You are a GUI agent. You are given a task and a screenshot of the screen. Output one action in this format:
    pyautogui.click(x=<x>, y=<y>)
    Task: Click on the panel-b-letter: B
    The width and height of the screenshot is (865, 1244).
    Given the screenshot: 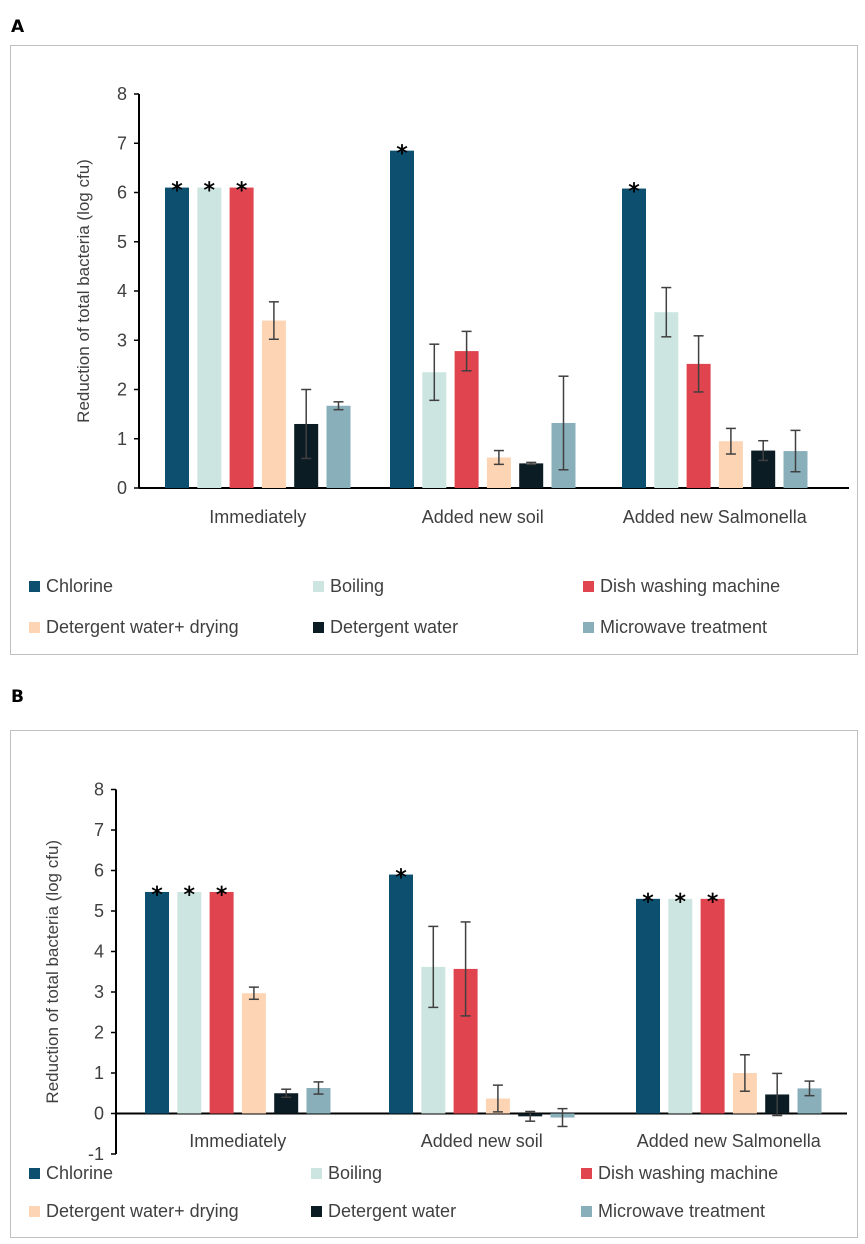 What is the action you would take?
    pyautogui.click(x=17, y=697)
    